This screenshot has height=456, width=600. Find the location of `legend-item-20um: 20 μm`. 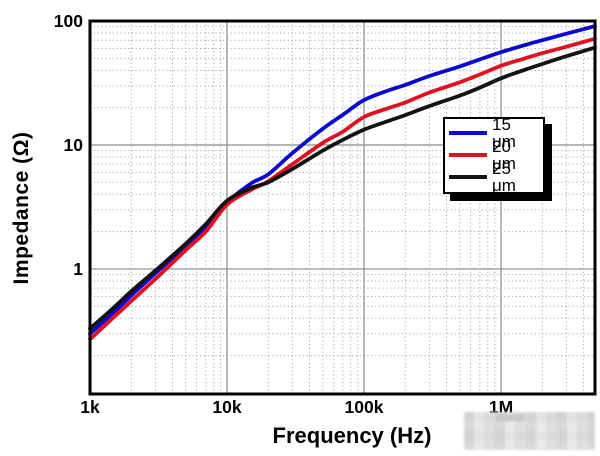

legend-item-20um: 20 μm is located at coordinates (494, 155).